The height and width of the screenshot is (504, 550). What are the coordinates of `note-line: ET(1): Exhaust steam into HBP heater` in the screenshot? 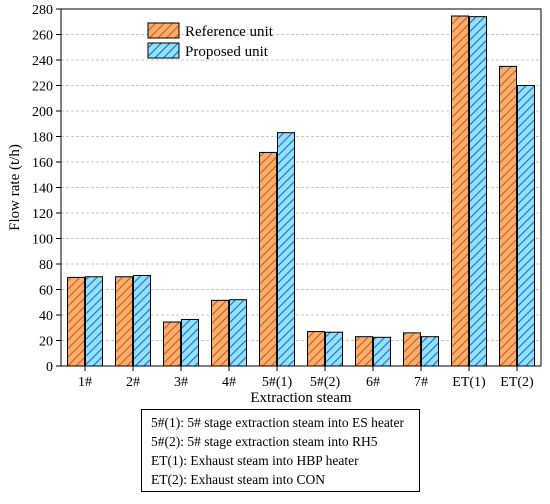 It's located at (255, 460).